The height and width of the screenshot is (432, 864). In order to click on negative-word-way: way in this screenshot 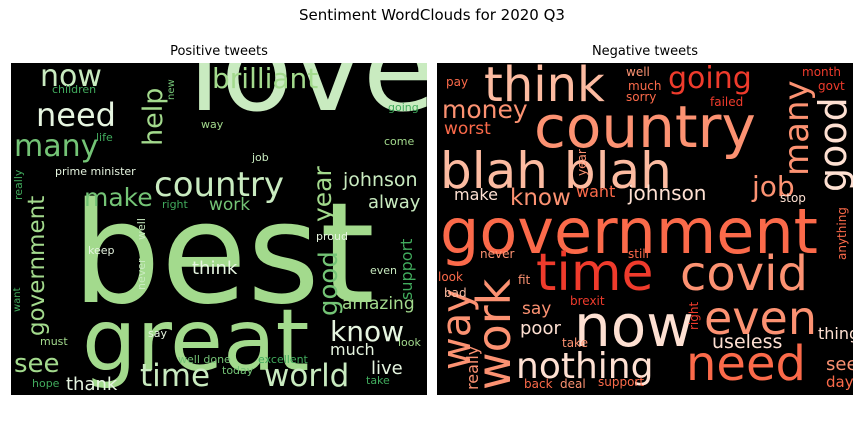, I will do `click(458, 329)`.